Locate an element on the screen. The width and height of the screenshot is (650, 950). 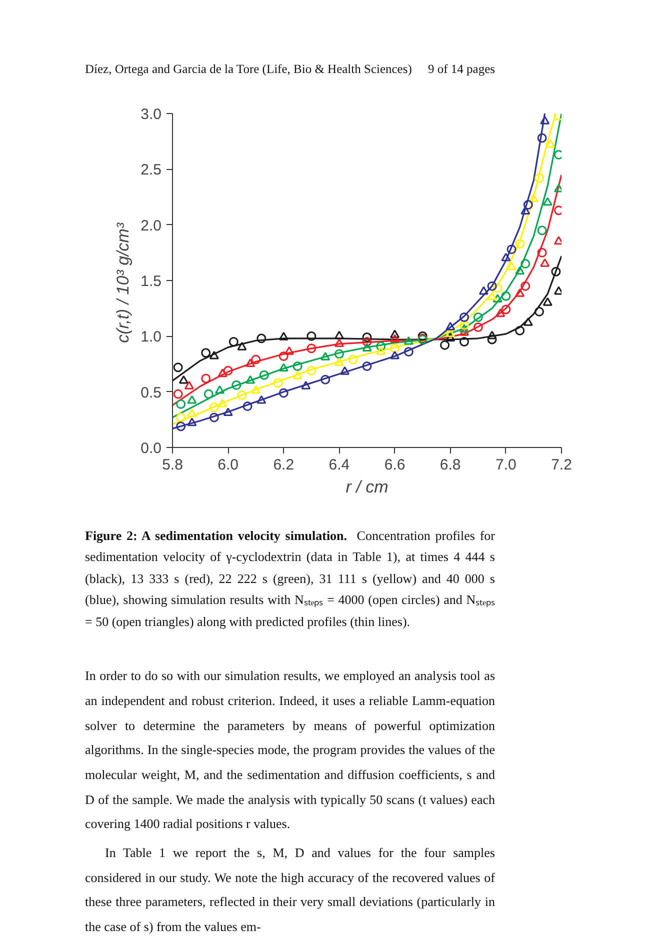
y-tick-label: 0.0 is located at coordinates (151, 448).